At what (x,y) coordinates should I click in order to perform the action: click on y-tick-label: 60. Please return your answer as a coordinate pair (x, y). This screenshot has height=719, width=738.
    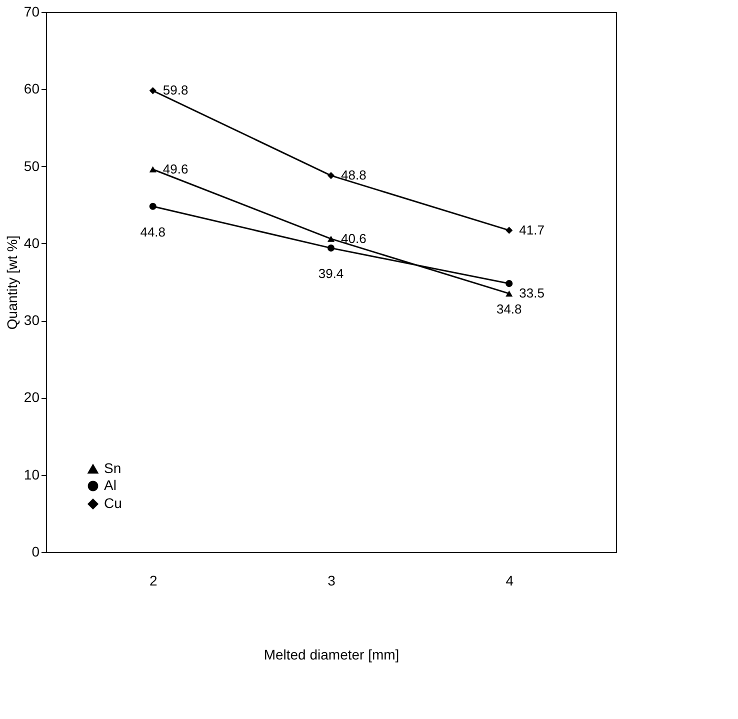
    Looking at the image, I should click on (32, 88).